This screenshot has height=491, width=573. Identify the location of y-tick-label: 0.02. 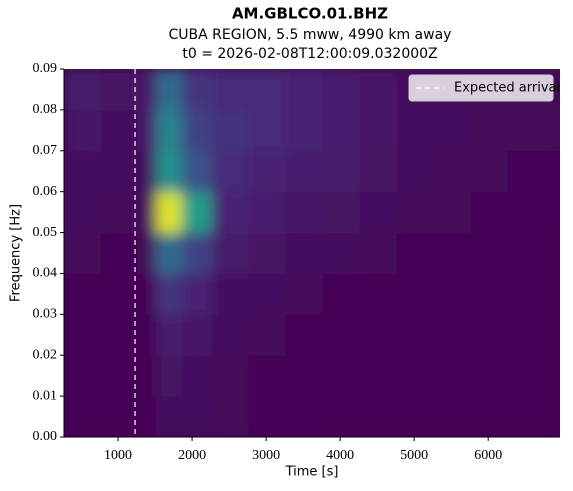
(45, 354).